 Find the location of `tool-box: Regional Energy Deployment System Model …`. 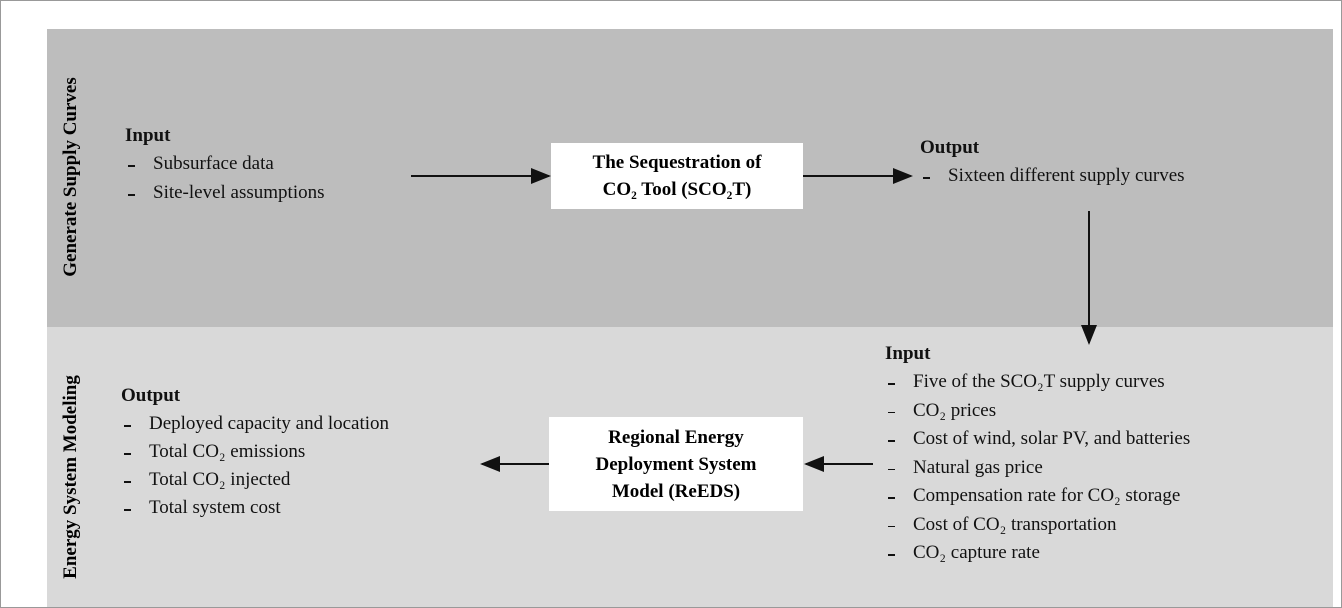

tool-box: Regional Energy Deployment System Model … is located at coordinates (676, 464).